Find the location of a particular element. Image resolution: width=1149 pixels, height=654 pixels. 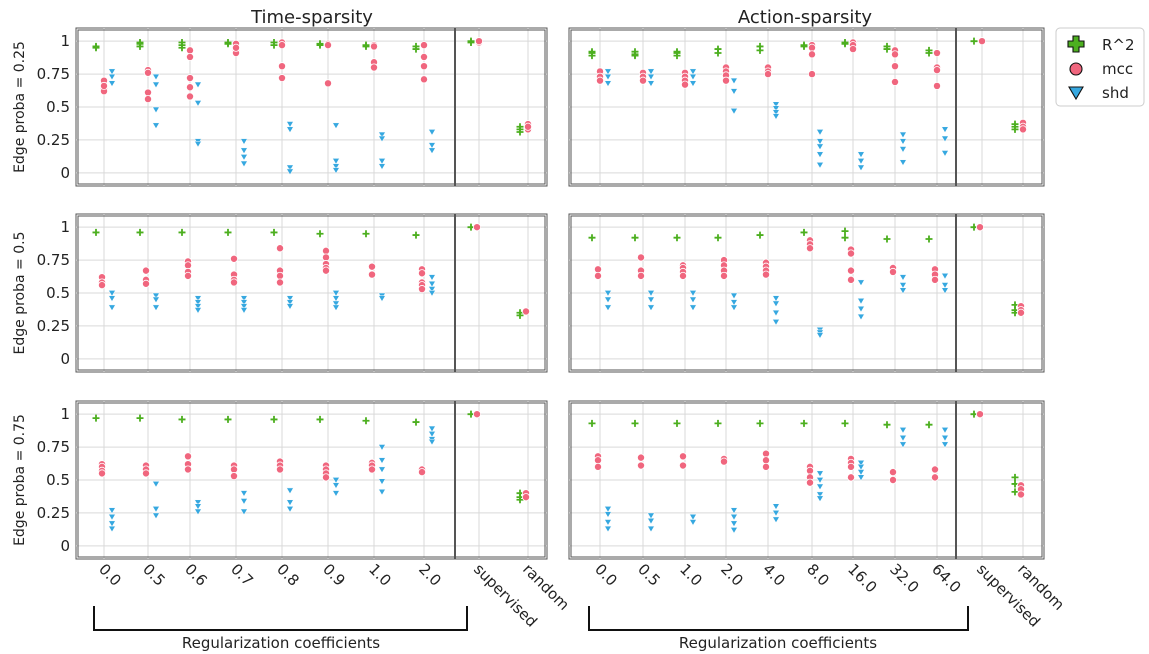

legend-item-r2: R^2 is located at coordinates (1101, 44).